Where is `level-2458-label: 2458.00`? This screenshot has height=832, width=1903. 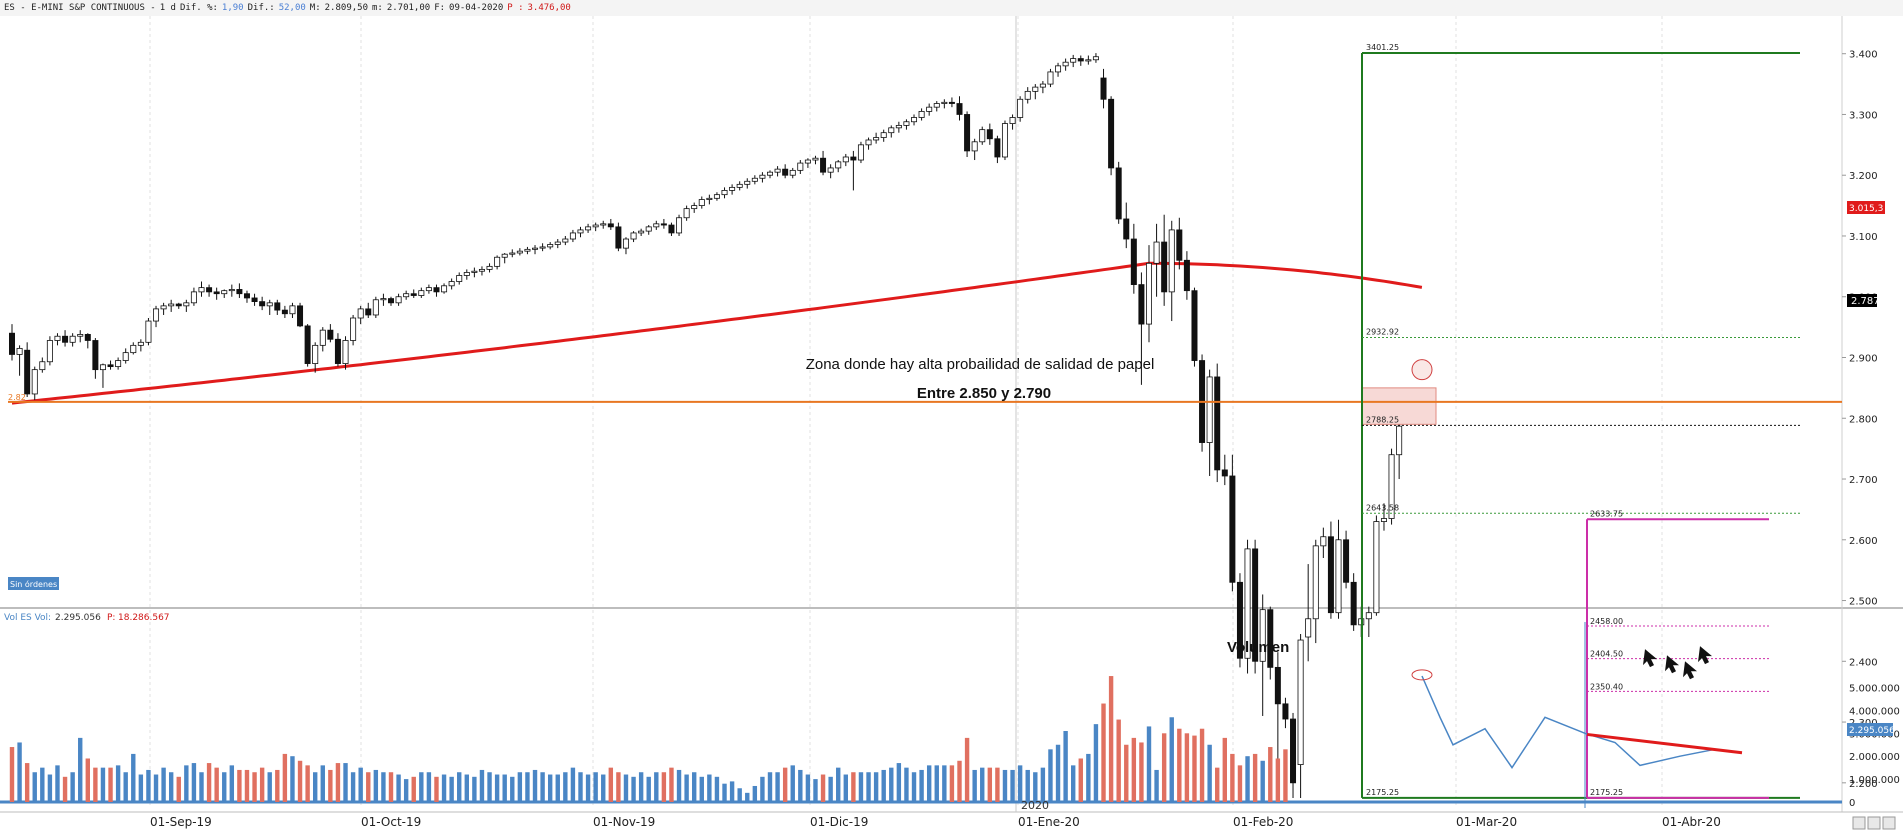 level-2458-label: 2458.00 is located at coordinates (1606, 621).